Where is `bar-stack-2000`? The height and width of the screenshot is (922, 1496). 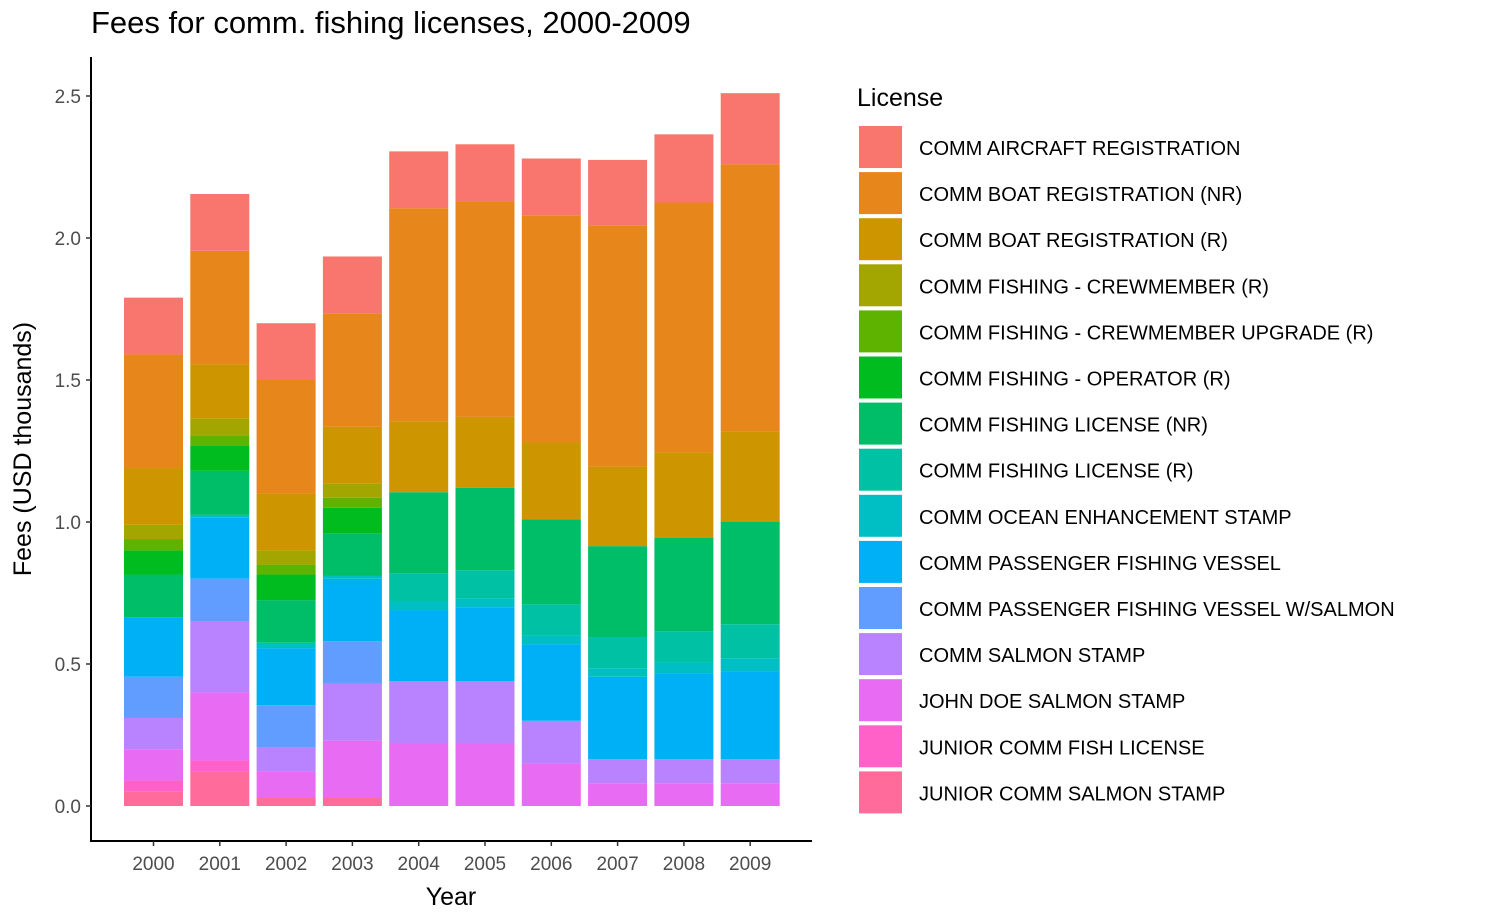 bar-stack-2000 is located at coordinates (153, 551).